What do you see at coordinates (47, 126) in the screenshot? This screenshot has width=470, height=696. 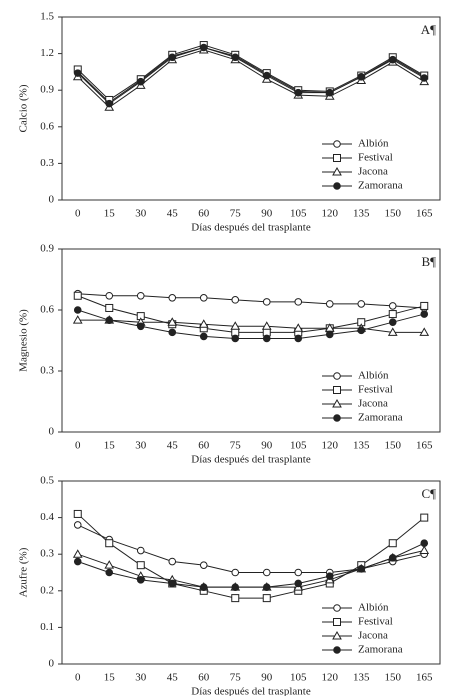 I see `y-tick-label: 0.6` at bounding box center [47, 126].